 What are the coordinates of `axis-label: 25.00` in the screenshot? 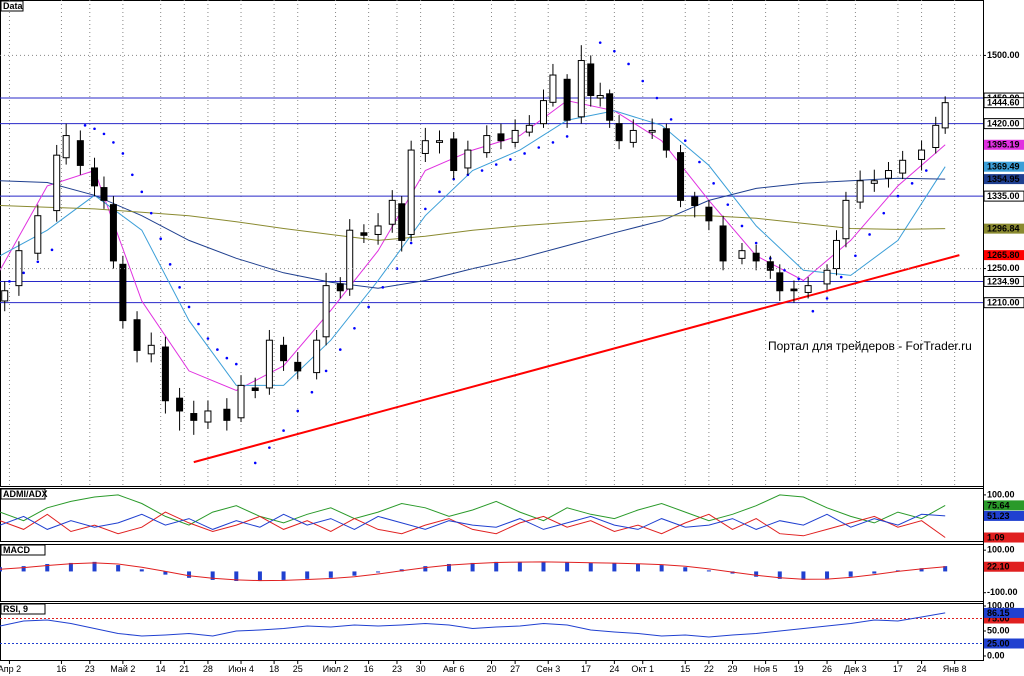 It's located at (998, 643).